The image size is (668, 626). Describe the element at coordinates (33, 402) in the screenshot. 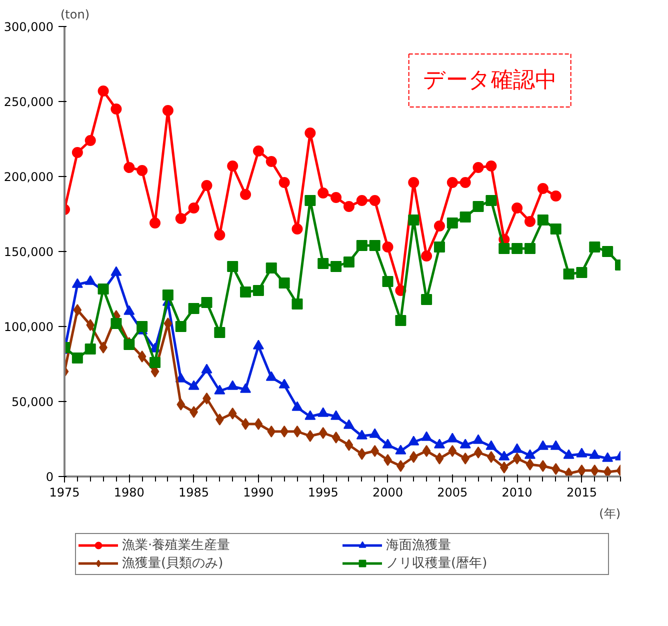

I see `y-tick-label: 50,000` at that location.